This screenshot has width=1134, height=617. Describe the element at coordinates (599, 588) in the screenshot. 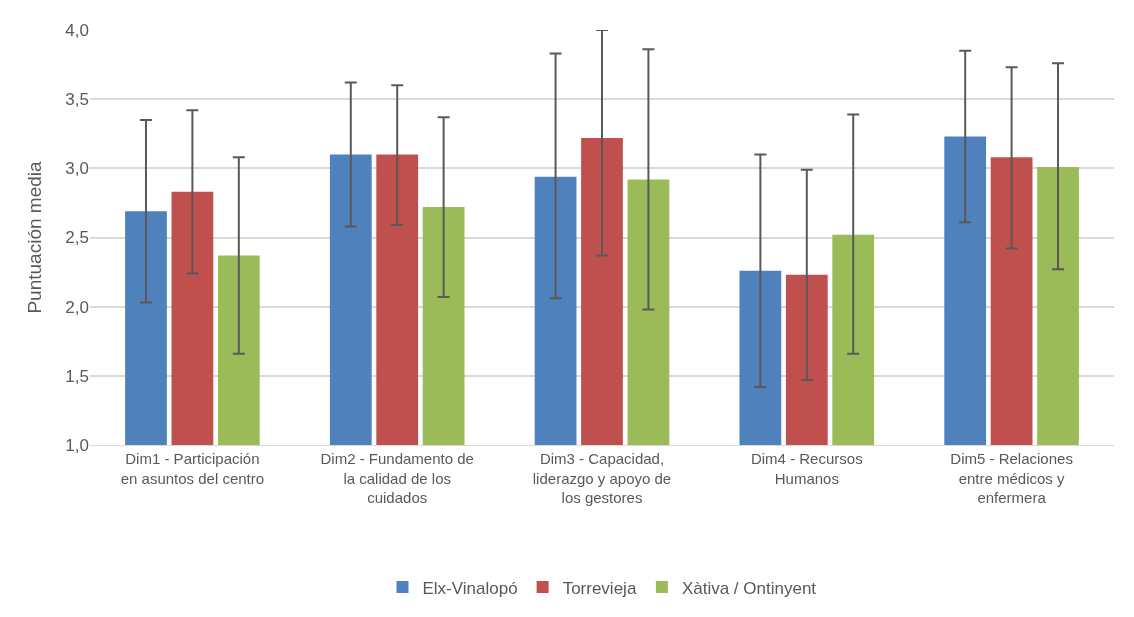

I see `legend-label: Torrevieja` at that location.